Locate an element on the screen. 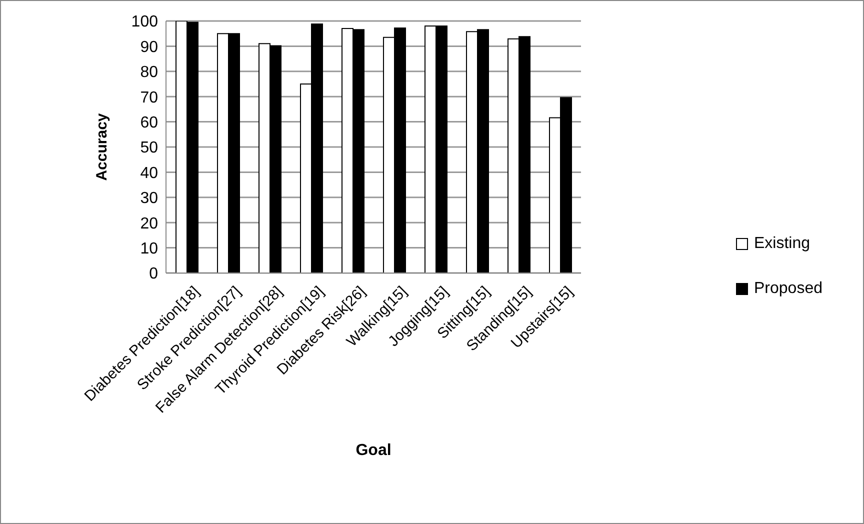 The width and height of the screenshot is (864, 524). y-tick-label: 20 is located at coordinates (149, 223).